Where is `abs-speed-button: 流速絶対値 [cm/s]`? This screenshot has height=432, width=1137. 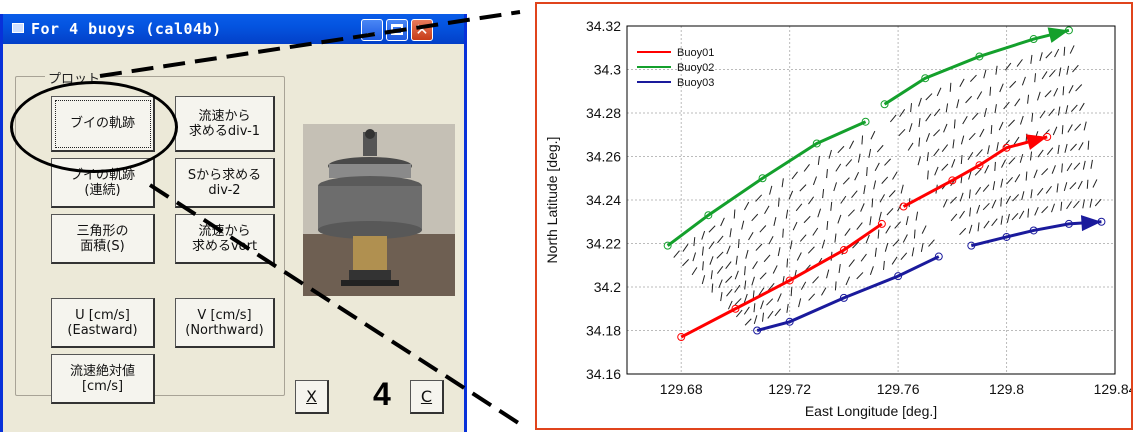 abs-speed-button: 流速絶対値 [cm/s] is located at coordinates (103, 379).